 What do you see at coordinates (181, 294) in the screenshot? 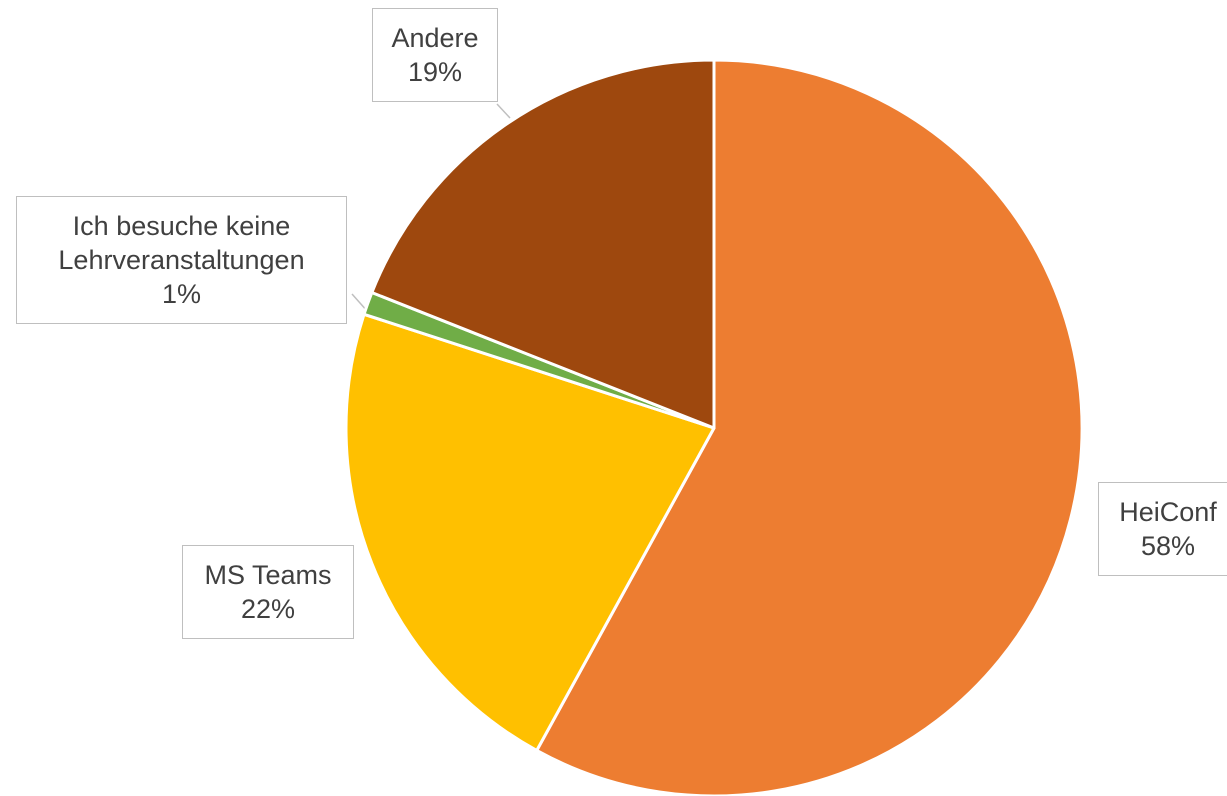
I see `value-label: 1%` at bounding box center [181, 294].